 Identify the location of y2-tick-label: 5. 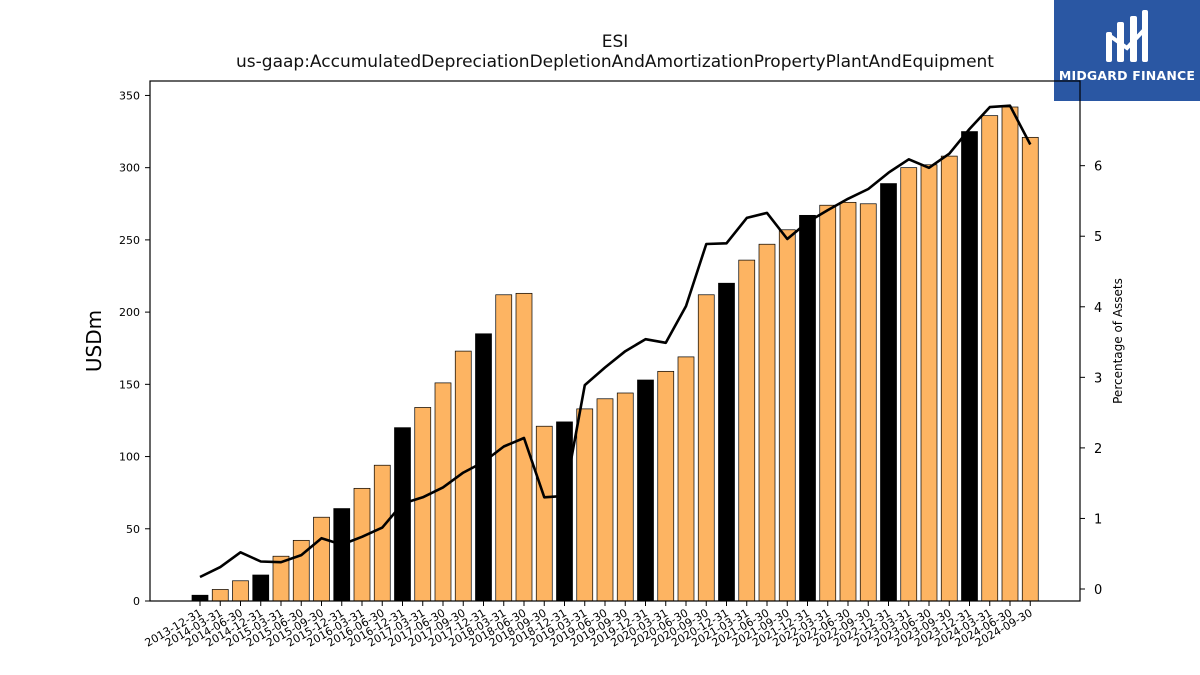
(1098, 237).